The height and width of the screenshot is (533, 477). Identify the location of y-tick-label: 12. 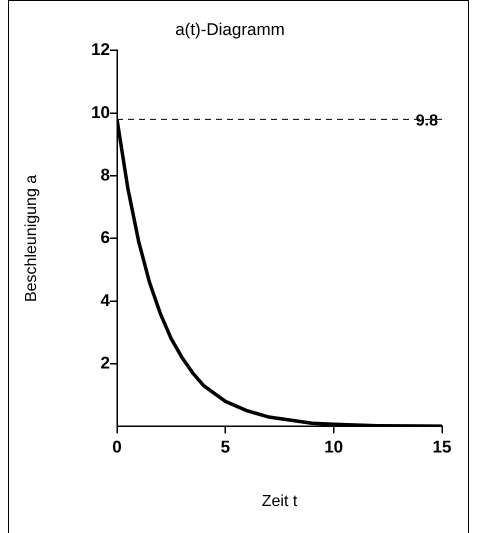
(100, 50).